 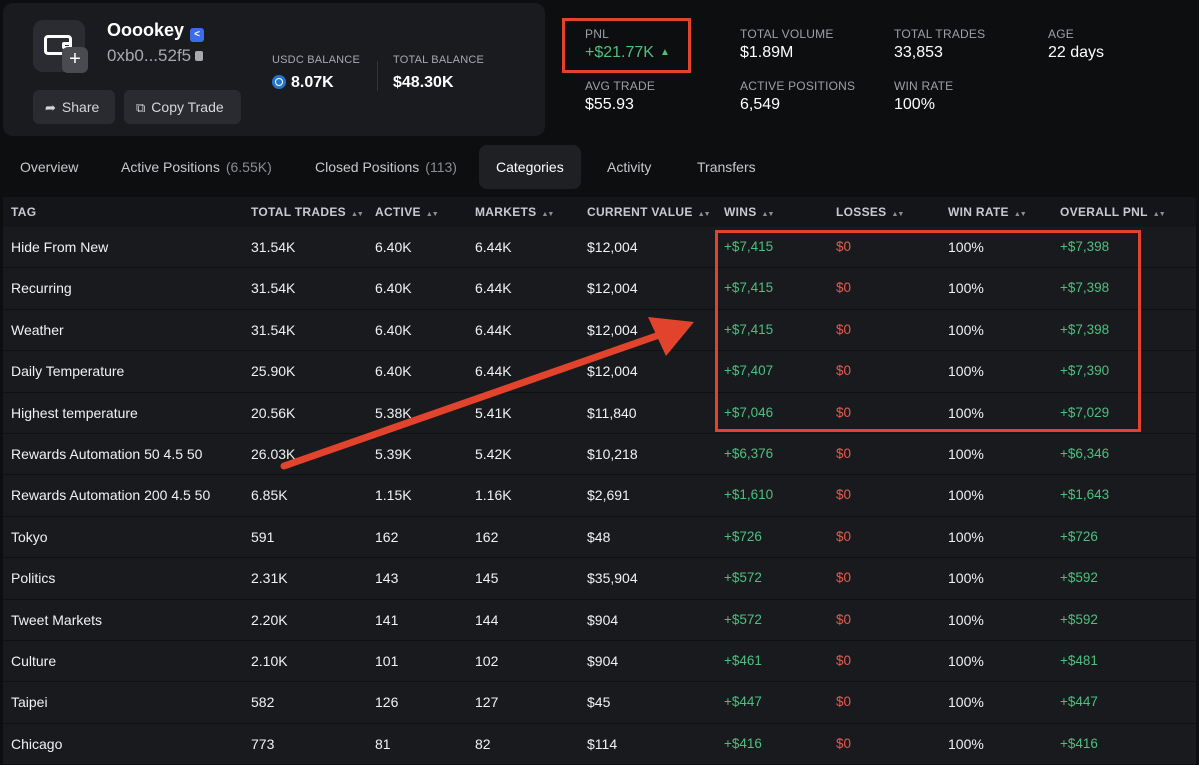 What do you see at coordinates (612, 371) in the screenshot?
I see `cell-current-value: $12,004` at bounding box center [612, 371].